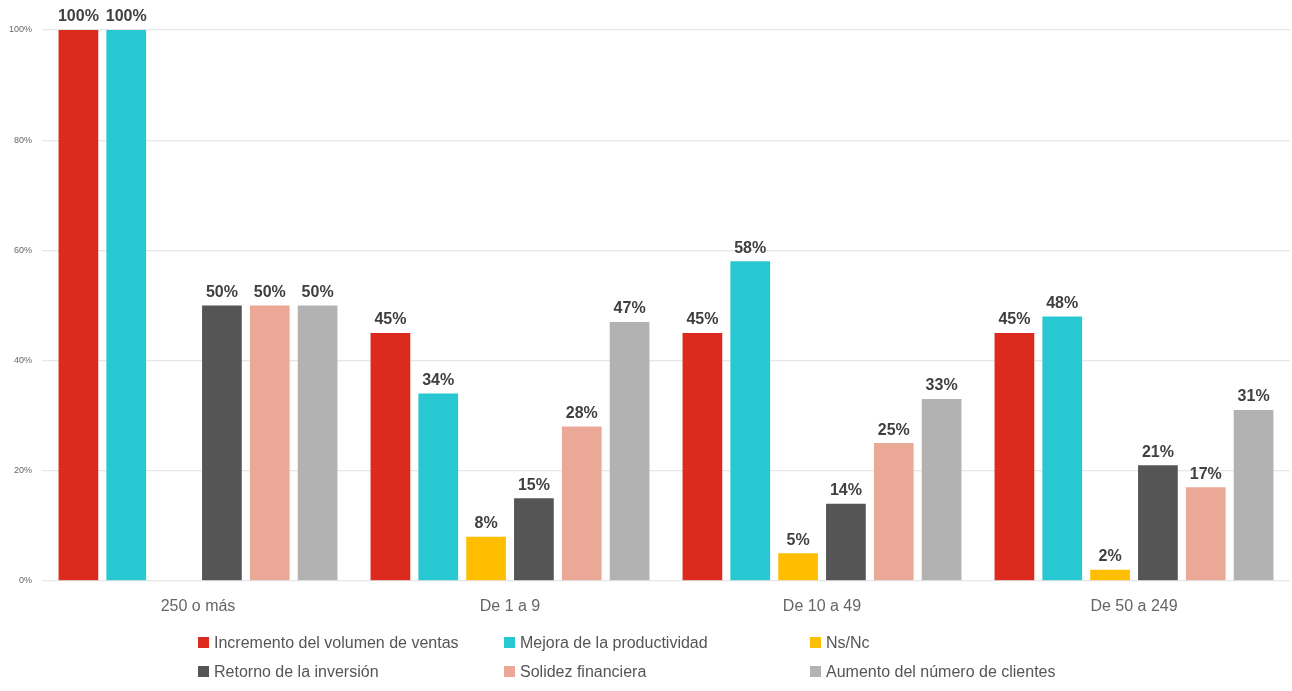  I want to click on legend-label: Solidez financiera, so click(583, 671).